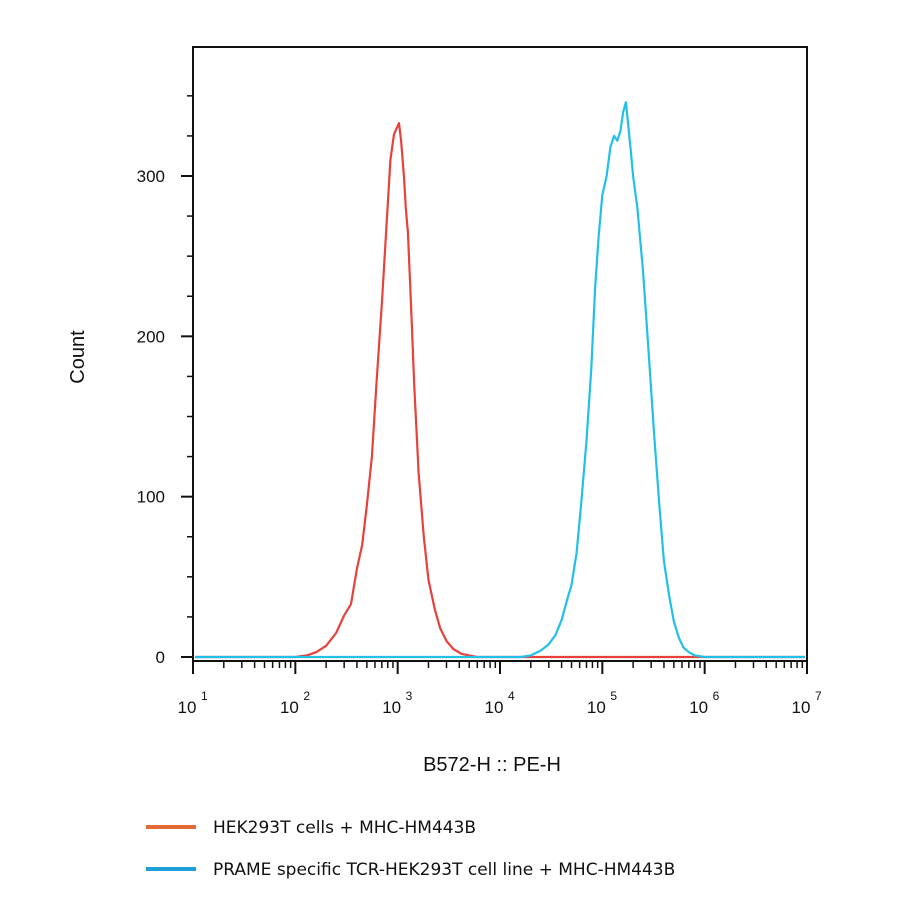  I want to click on x-tick-label: 10 4, so click(500, 703).